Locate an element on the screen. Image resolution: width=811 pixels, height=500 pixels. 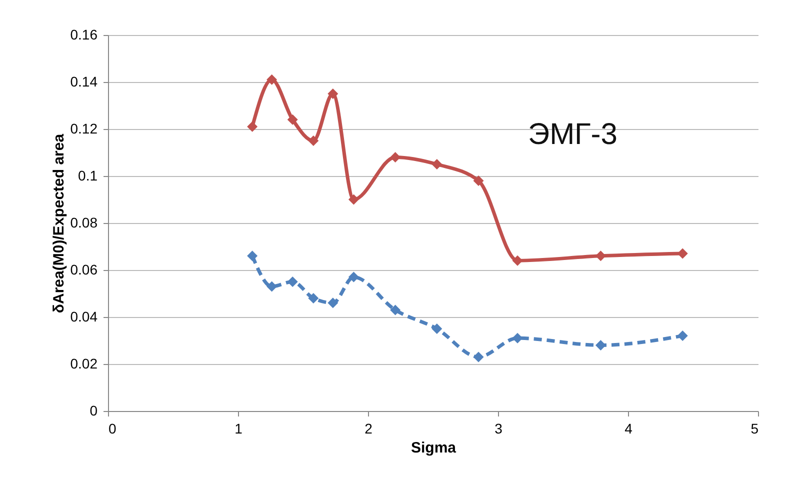
x-tick-label: 0 is located at coordinates (112, 428).